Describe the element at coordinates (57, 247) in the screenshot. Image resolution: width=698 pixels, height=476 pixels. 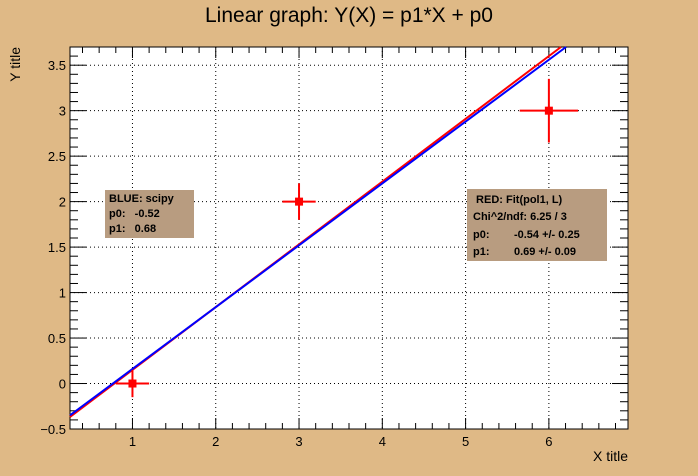
I see `y-tick-label: 1.5` at that location.